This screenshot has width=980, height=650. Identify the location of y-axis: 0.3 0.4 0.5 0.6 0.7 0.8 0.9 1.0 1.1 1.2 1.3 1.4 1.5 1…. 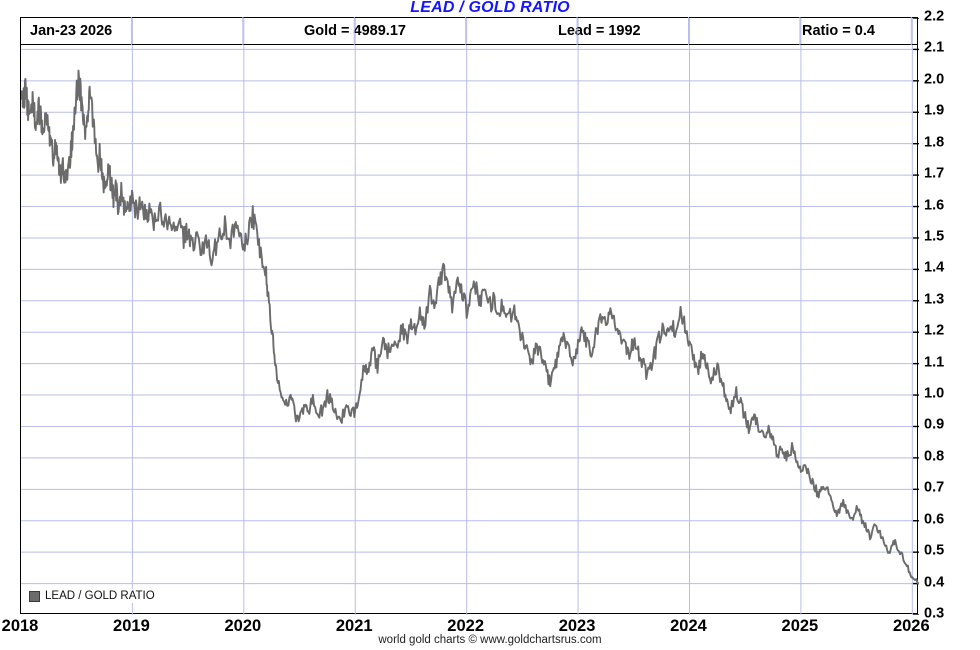
(952, 325).